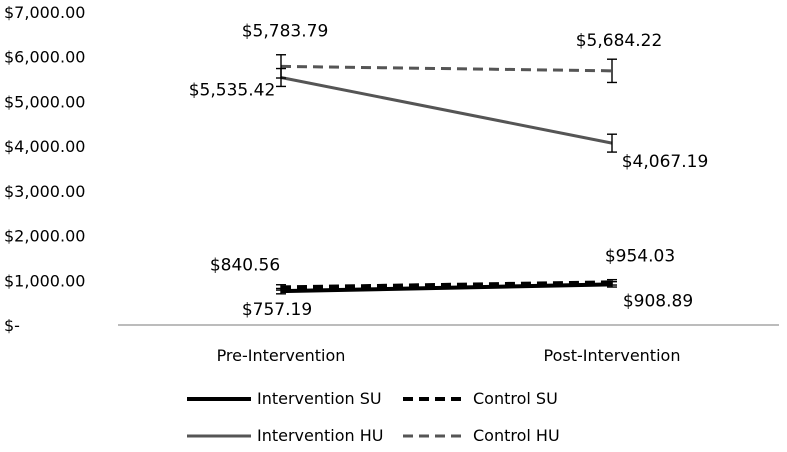  Describe the element at coordinates (515, 398) in the screenshot. I see `legend-label: Control SU` at that location.